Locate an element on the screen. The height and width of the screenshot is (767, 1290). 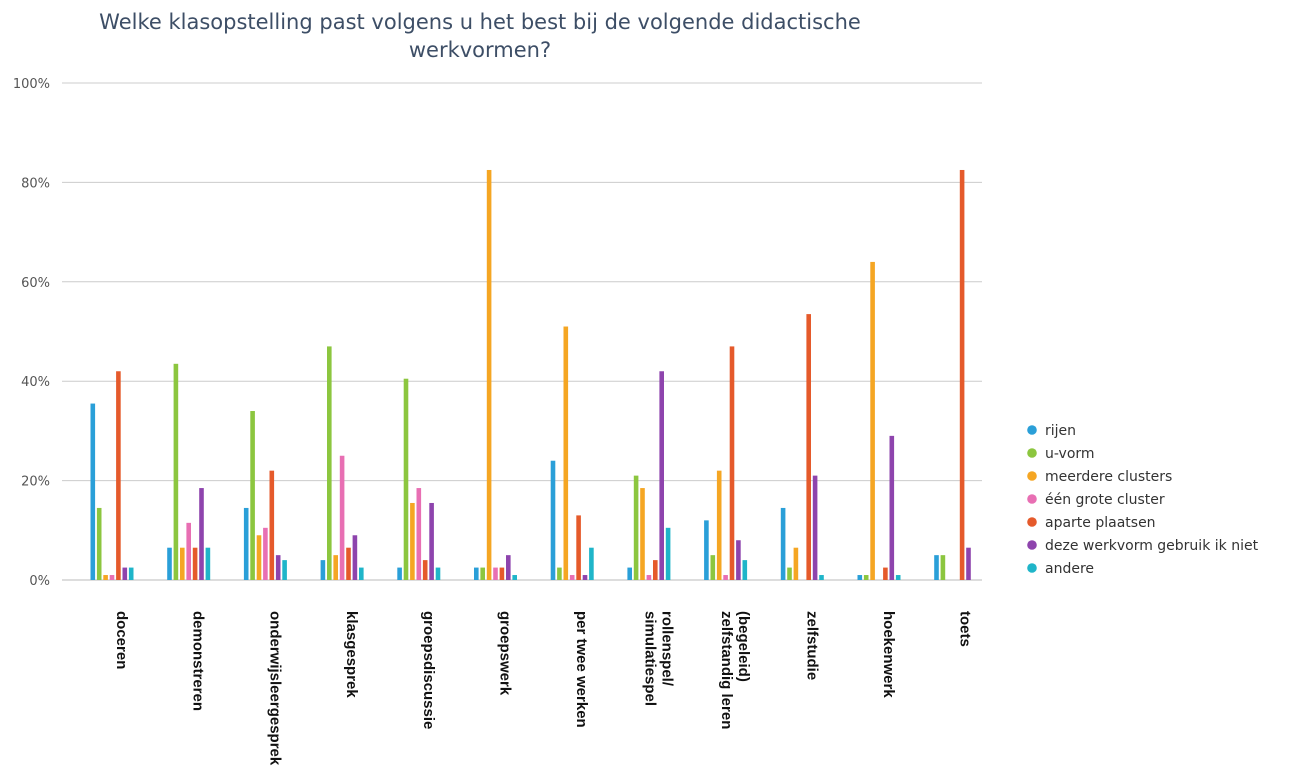
chart-title-line: werkvormen? is located at coordinates (480, 50).